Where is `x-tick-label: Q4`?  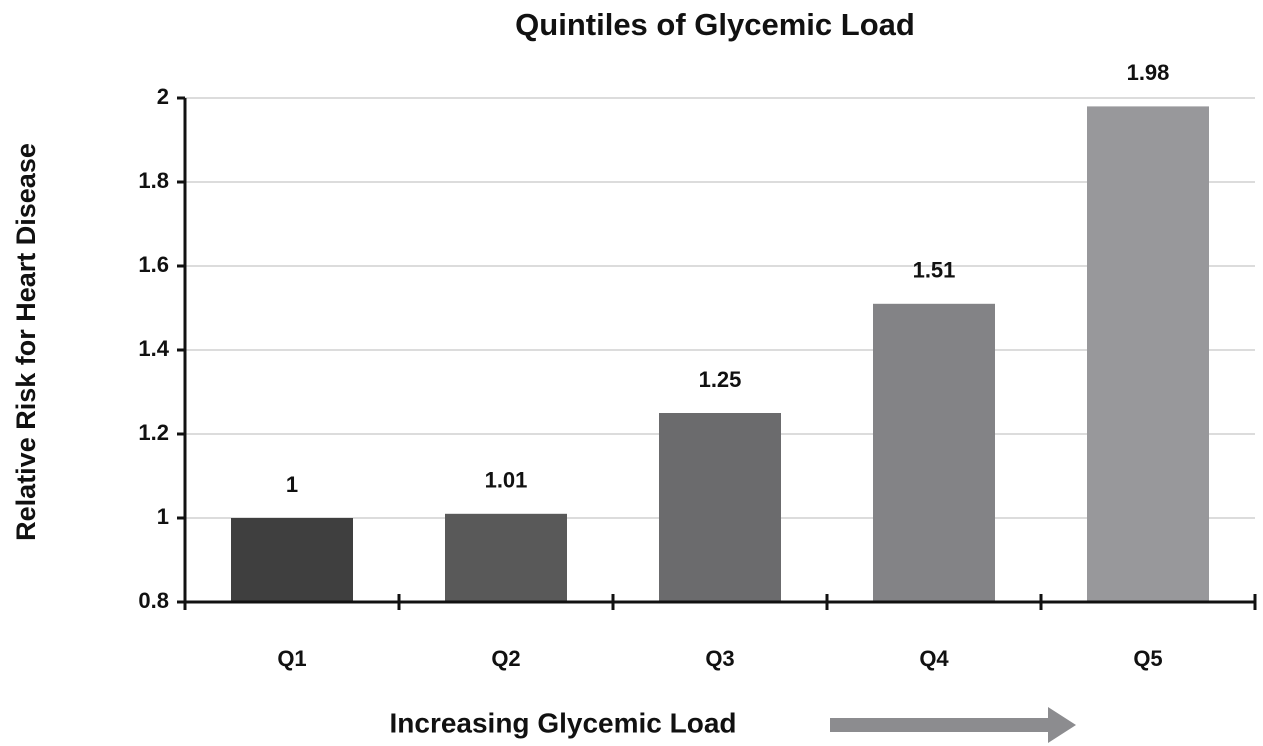
x-tick-label: Q4 is located at coordinates (934, 658).